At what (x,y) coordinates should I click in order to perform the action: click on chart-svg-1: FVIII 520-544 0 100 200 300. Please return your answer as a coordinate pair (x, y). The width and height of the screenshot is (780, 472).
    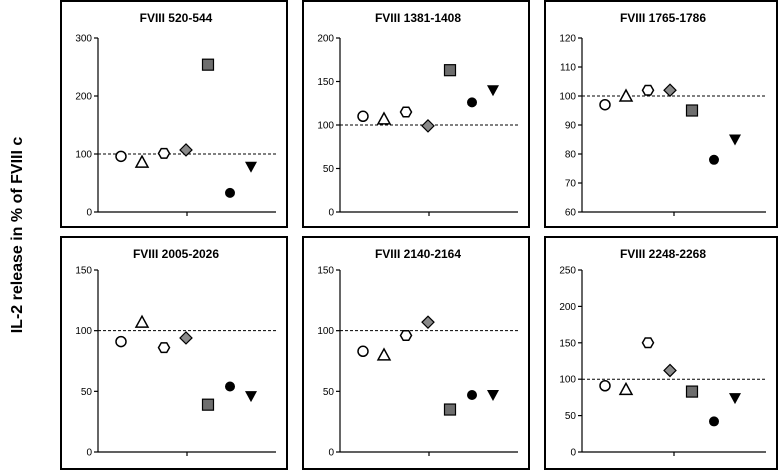
    Looking at the image, I should click on (175, 115).